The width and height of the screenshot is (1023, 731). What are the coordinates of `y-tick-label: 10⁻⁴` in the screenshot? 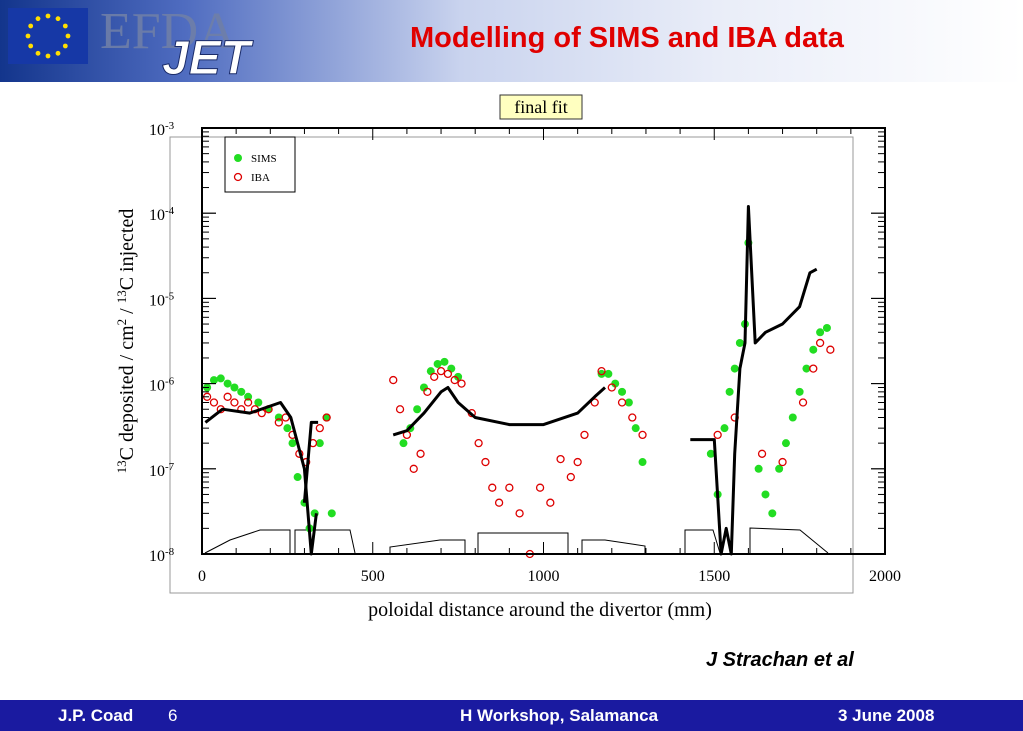 It's located at (162, 214).